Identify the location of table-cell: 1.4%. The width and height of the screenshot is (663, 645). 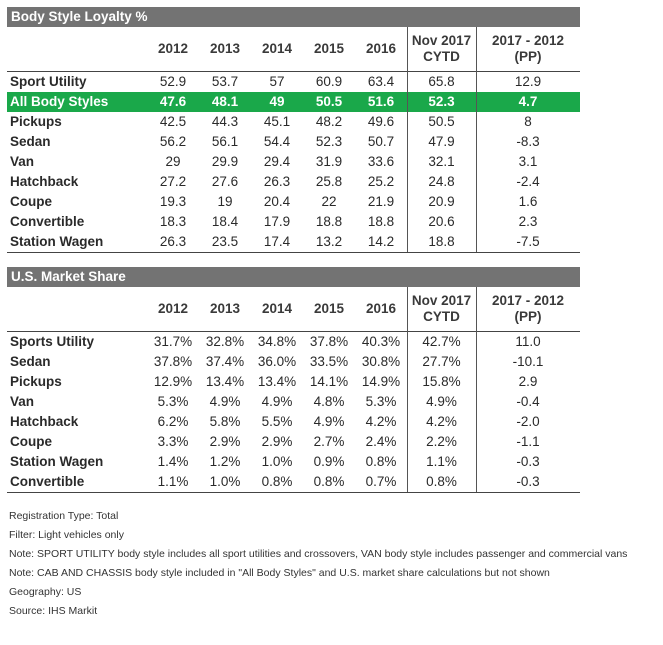
(173, 461).